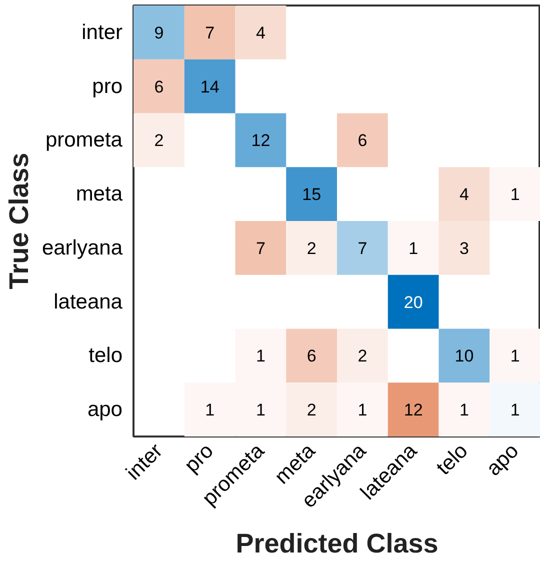 This screenshot has height=561, width=540. Describe the element at coordinates (464, 248) in the screenshot. I see `data-label: 3` at that location.